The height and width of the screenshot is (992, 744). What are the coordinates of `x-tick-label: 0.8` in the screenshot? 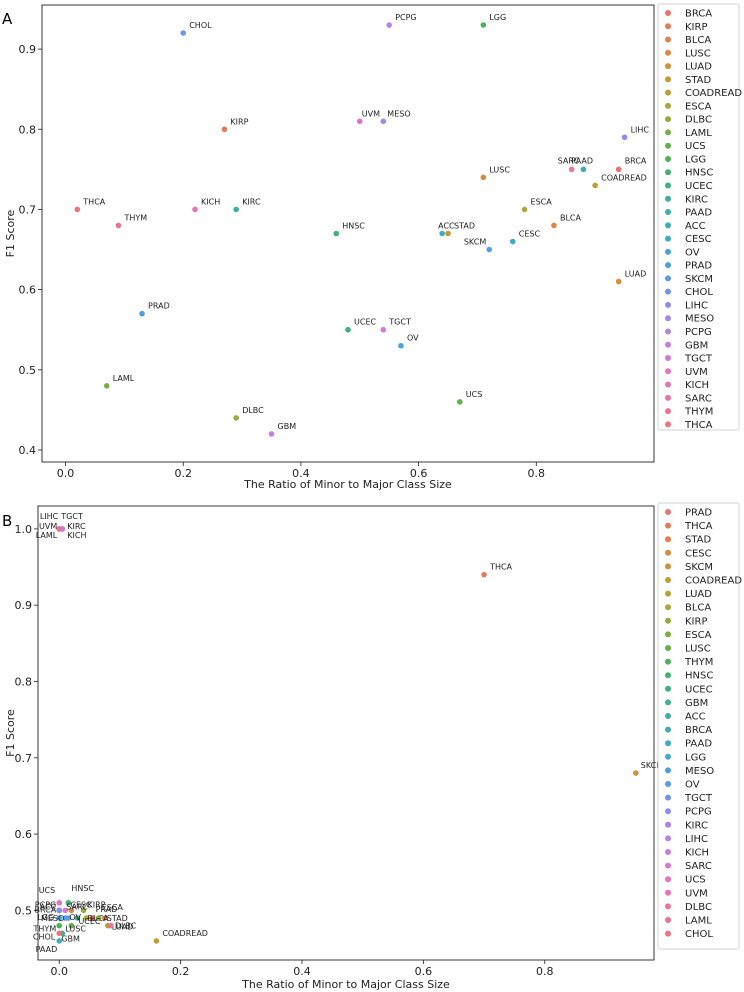 It's located at (545, 971).